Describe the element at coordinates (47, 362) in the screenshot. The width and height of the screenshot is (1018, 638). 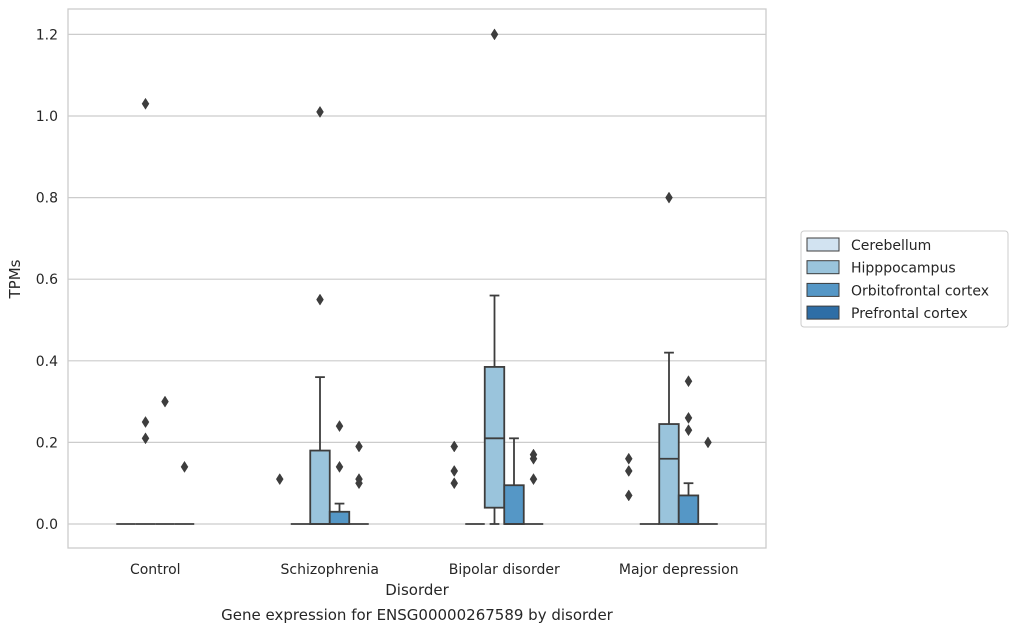
I see `y-tick-label: 0.4` at that location.